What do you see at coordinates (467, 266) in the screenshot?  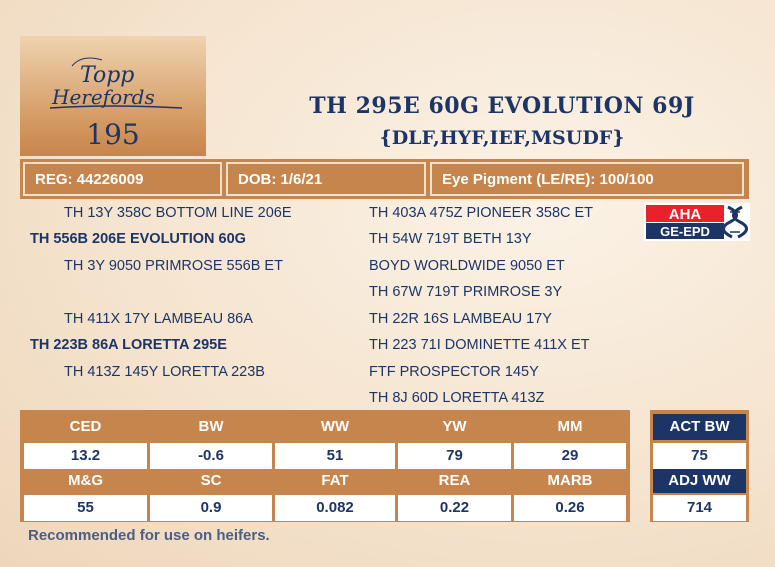 I see `pedigree-right-line: BOYD WORLDWIDE 9050 ET` at bounding box center [467, 266].